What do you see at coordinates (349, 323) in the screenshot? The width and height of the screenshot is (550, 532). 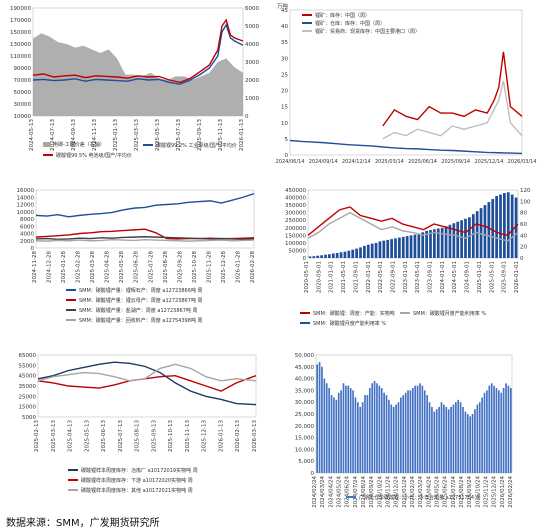 I see `legend-label: SMM：碳酸锂月度产能利用率 %` at bounding box center [349, 323].